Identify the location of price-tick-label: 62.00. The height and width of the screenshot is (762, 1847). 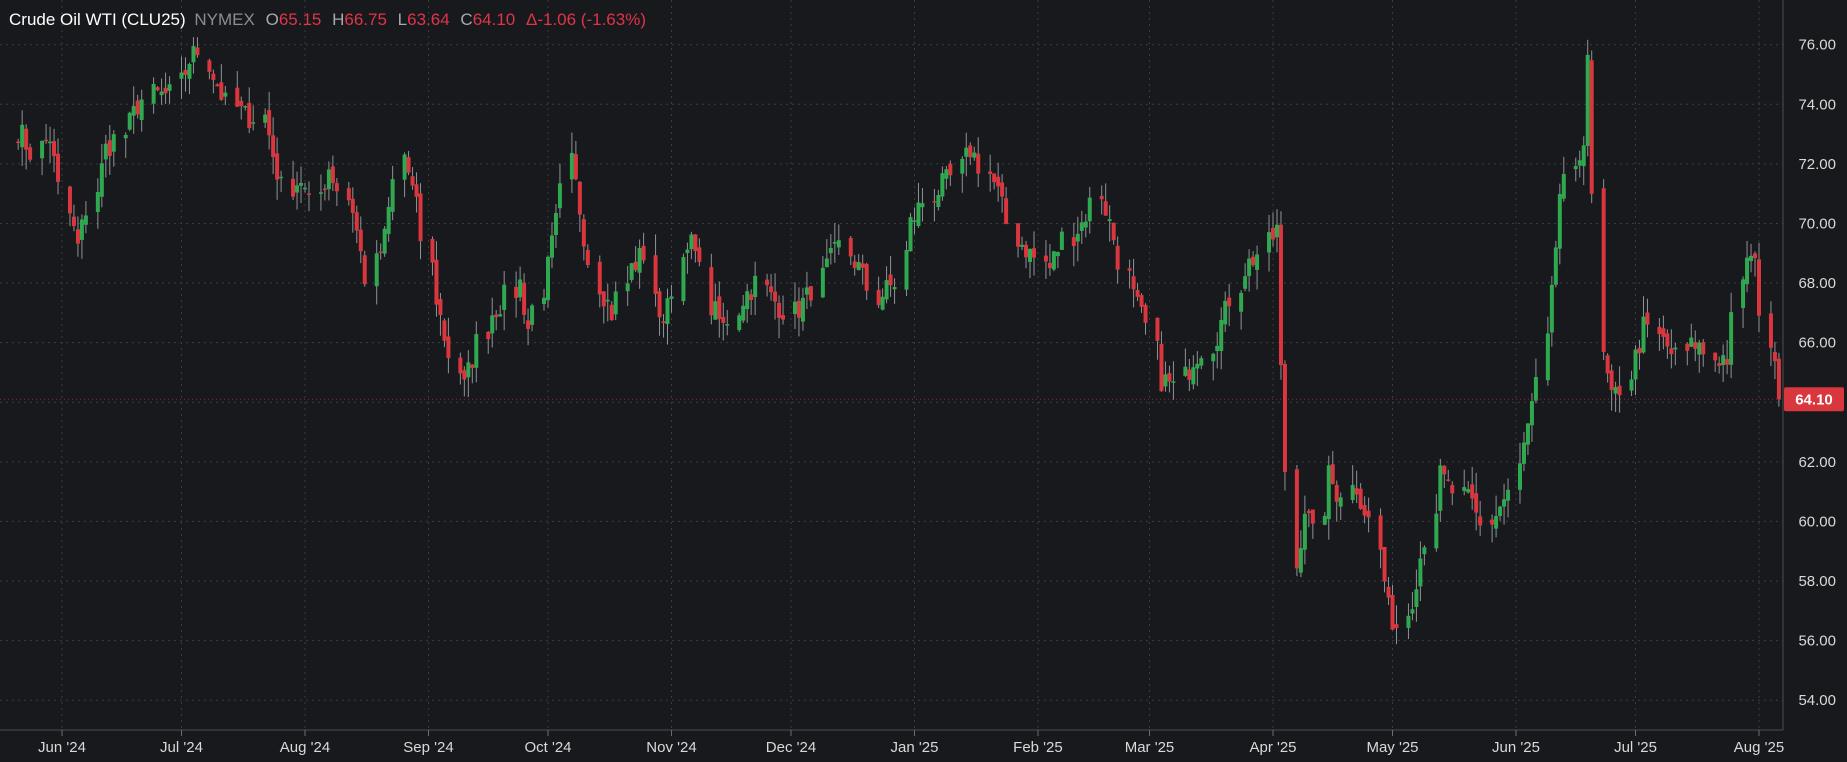
(1817, 462).